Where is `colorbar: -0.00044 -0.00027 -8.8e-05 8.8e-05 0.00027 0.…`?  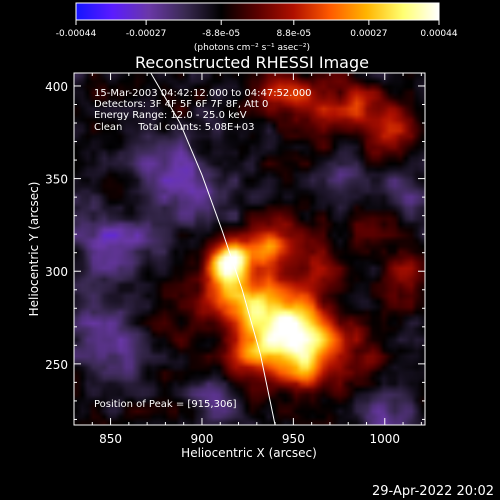
colorbar: -0.00044 -0.00027 -8.8e-05 8.8e-05 0.00027 0.… is located at coordinates (257, 27).